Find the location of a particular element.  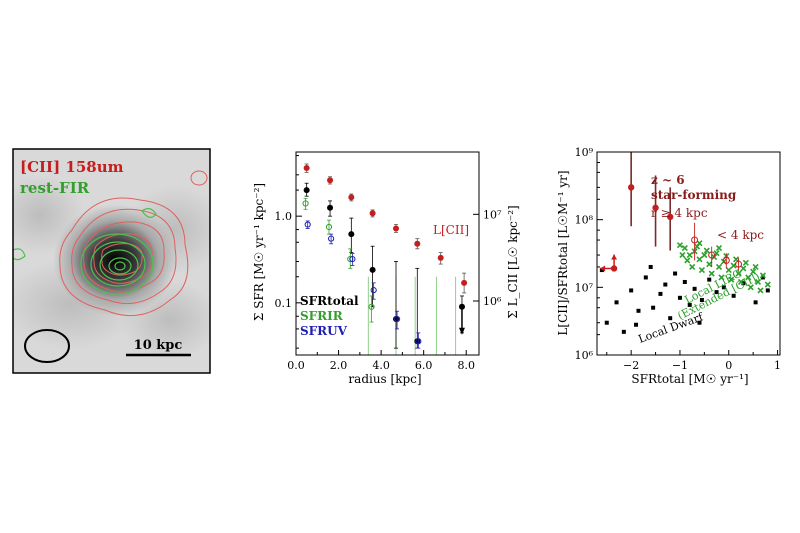

cii-contours is located at coordinates (133, 243).